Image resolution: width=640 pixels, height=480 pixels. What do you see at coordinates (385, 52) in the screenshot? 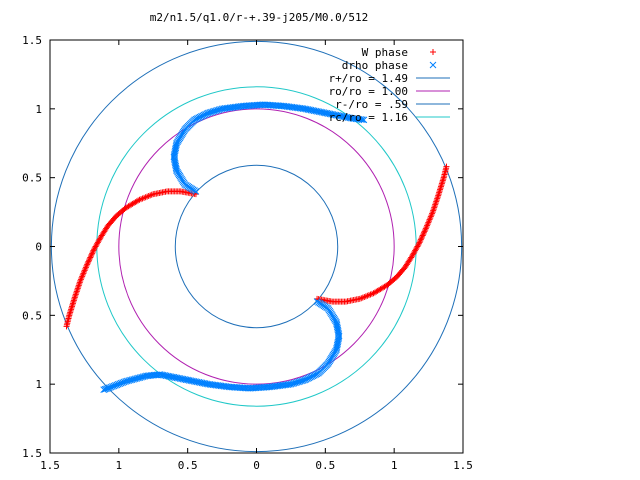
I see `legend-label-0: W phase` at bounding box center [385, 52].